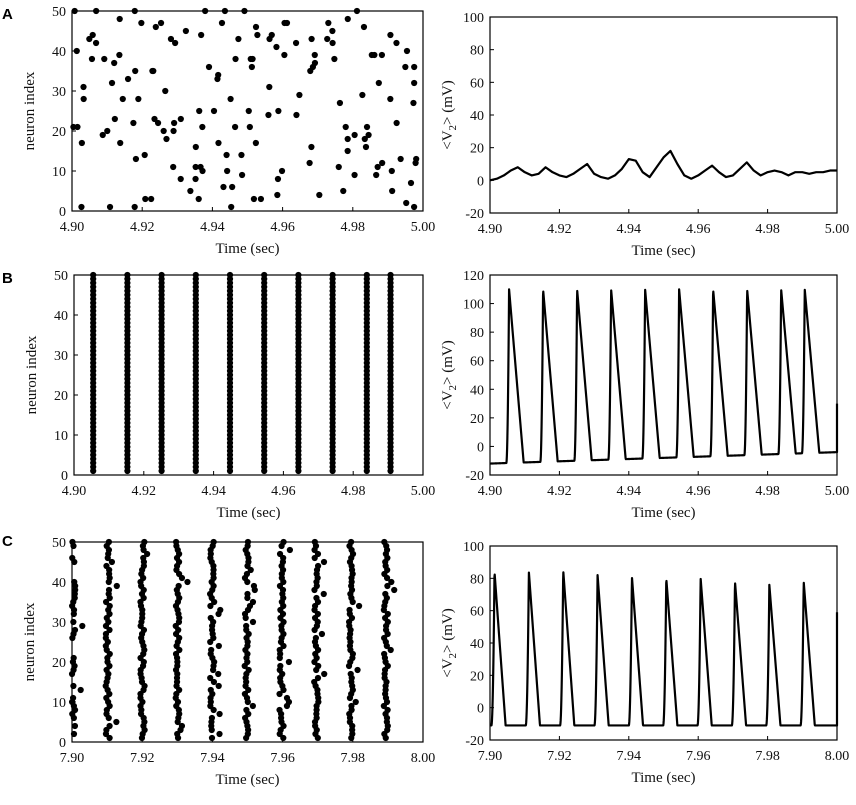  I want to click on y-tick-label: 100, so click(473, 547).